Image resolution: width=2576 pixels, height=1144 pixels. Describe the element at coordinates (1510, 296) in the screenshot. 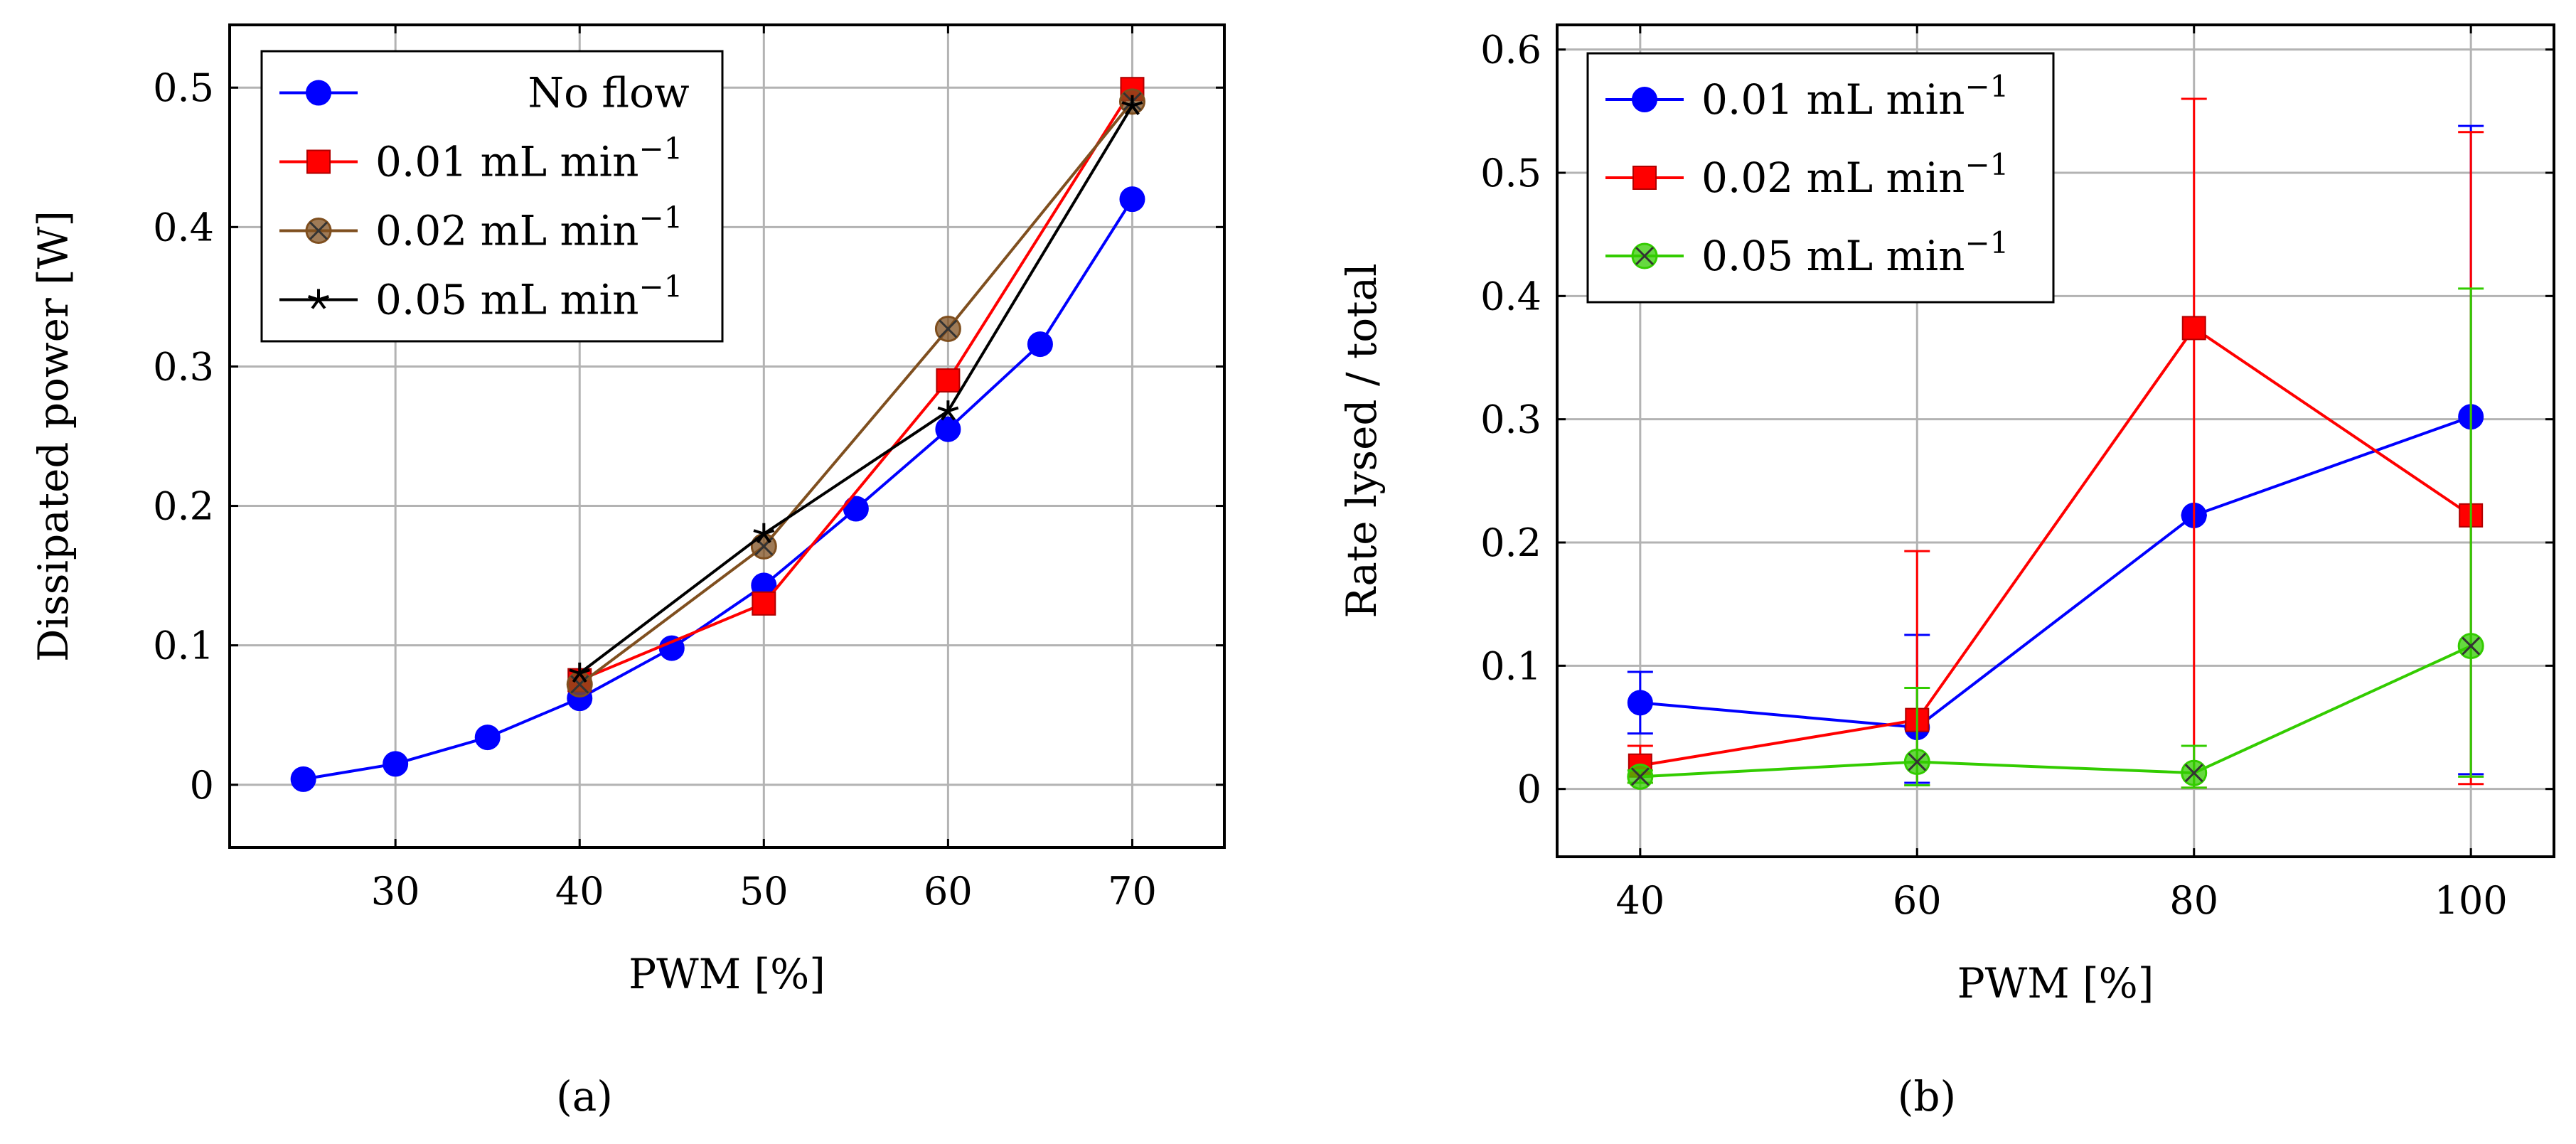

I see `chart-b-ytick-label-4: 0.4` at that location.